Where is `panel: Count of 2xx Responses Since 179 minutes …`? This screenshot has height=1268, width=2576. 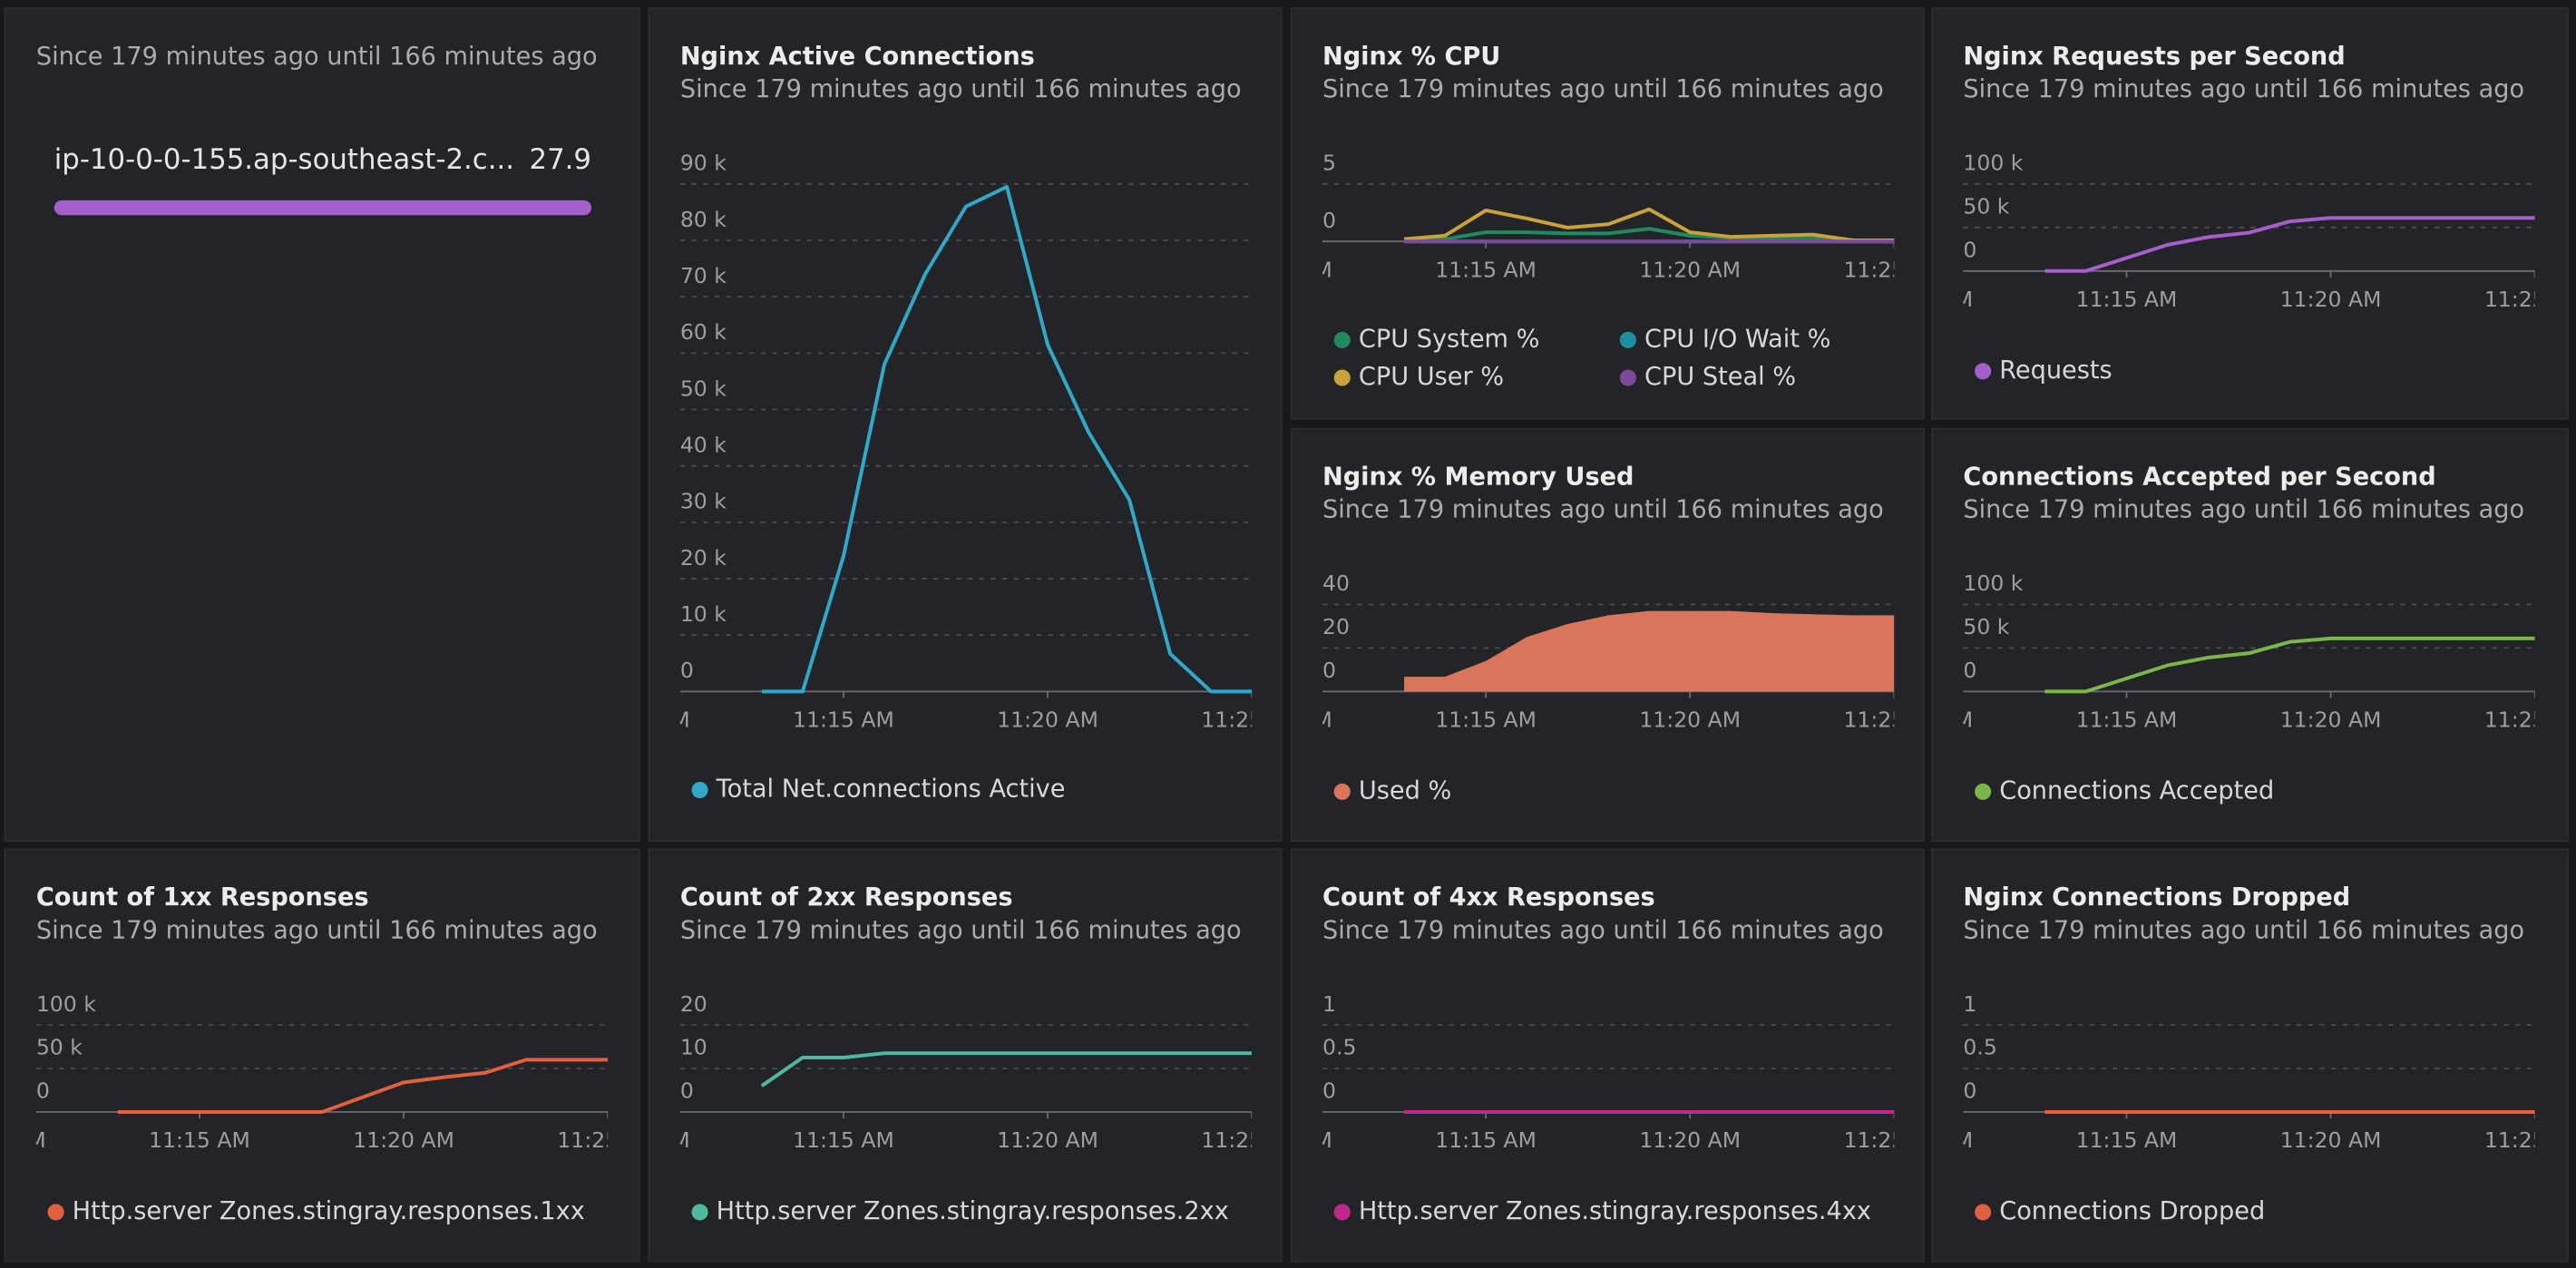
panel: Count of 2xx Responses Since 179 minutes … is located at coordinates (975, 1056).